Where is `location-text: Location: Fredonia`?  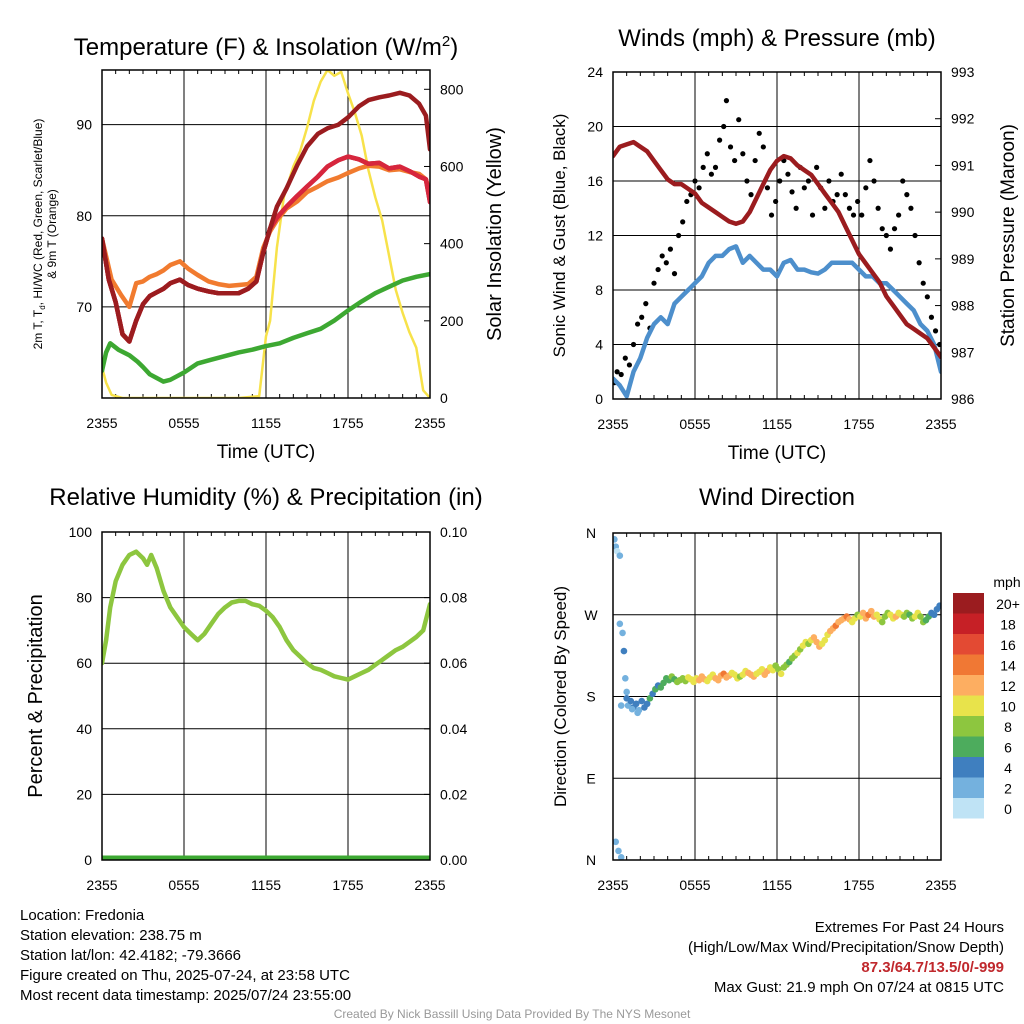
location-text: Location: Fredonia is located at coordinates (82, 915).